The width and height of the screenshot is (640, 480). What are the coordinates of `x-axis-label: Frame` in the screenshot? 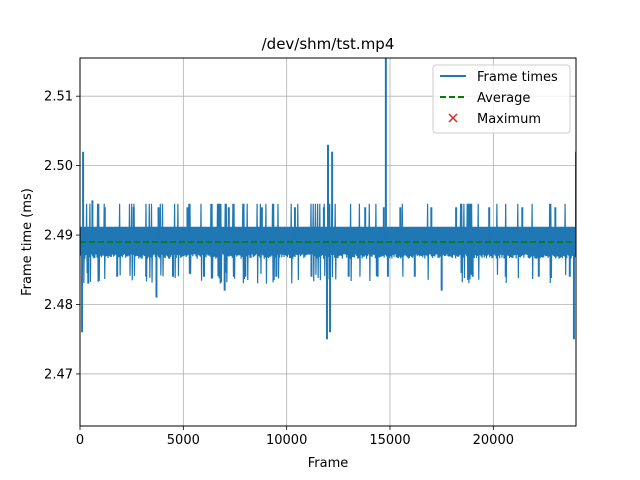 It's located at (328, 463).